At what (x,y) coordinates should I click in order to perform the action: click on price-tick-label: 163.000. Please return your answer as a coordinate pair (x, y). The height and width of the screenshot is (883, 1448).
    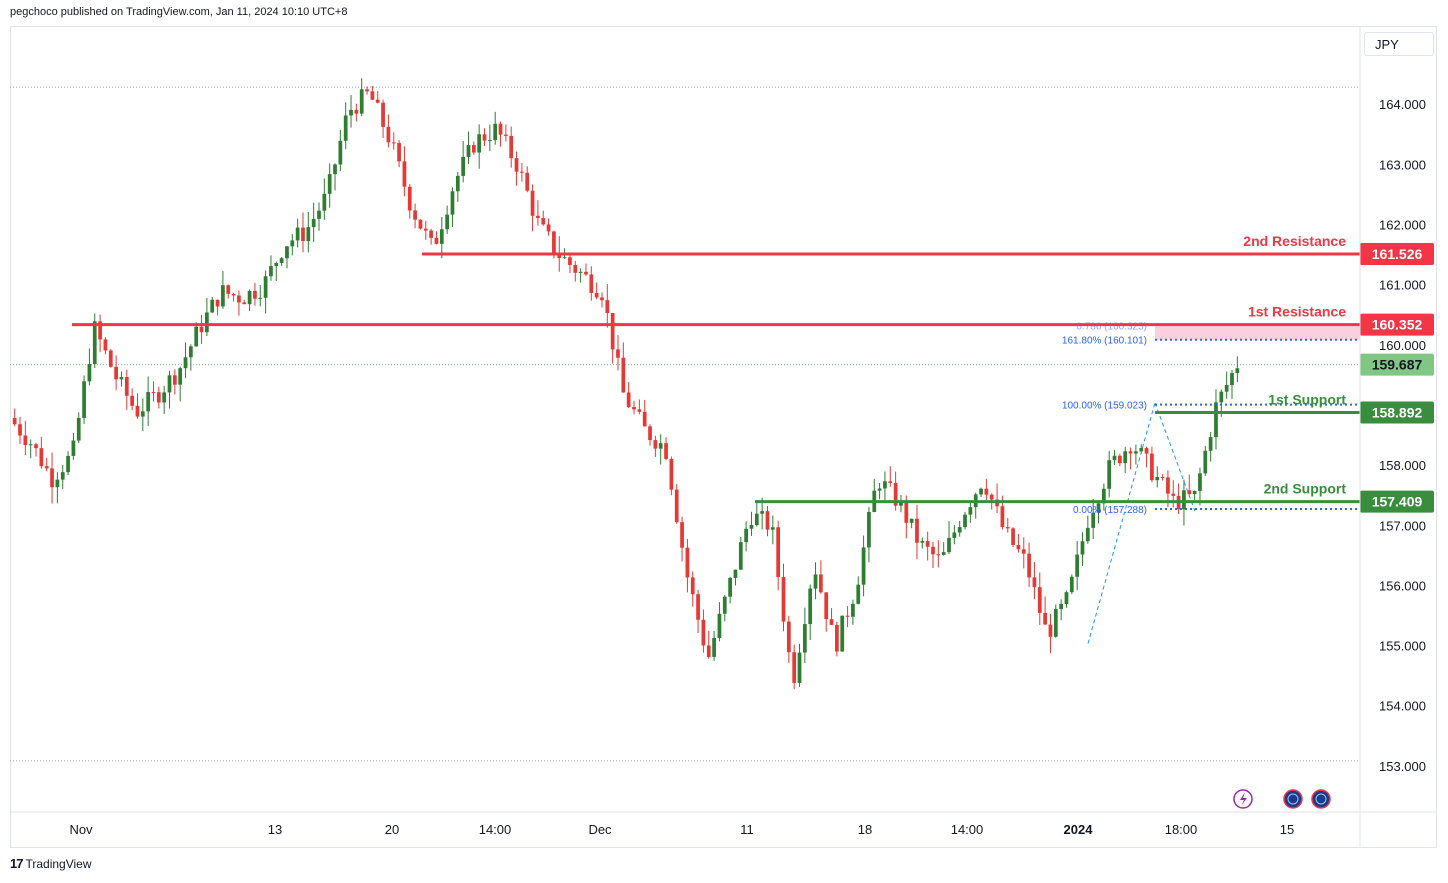
    Looking at the image, I should click on (1402, 164).